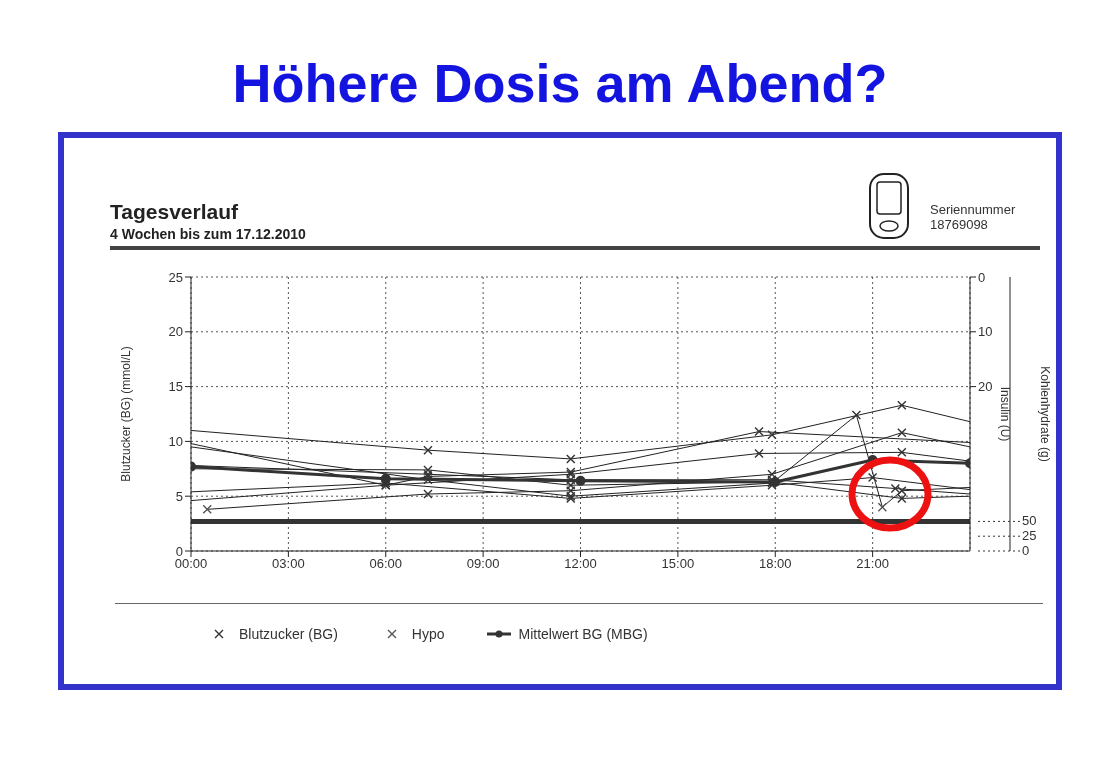  Describe the element at coordinates (288, 564) in the screenshot. I see `x-tick-label: 03:00` at that location.